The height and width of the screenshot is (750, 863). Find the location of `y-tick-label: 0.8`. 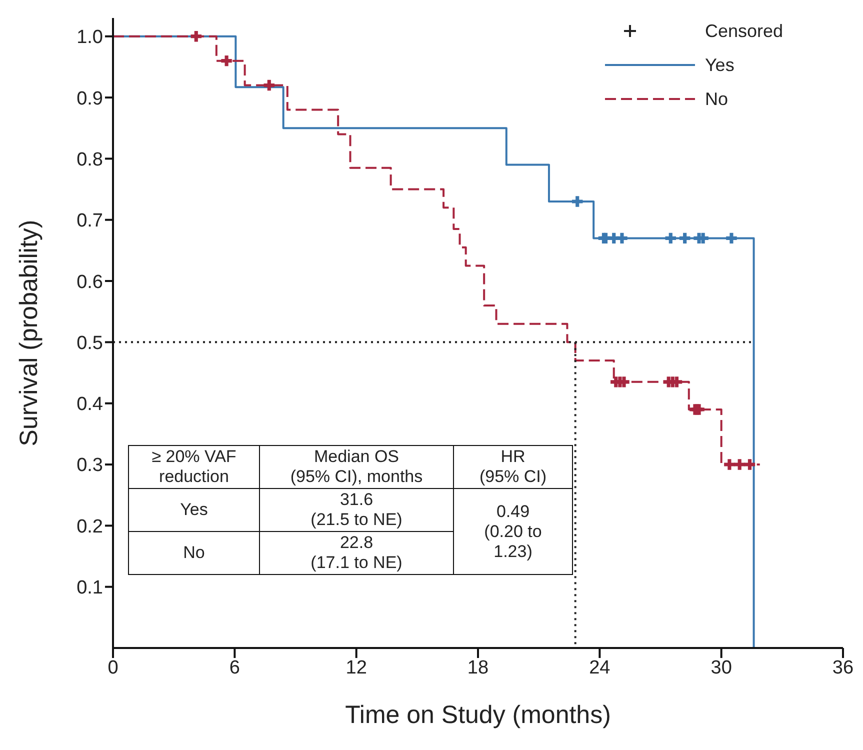

y-tick-label: 0.8 is located at coordinates (89, 159).